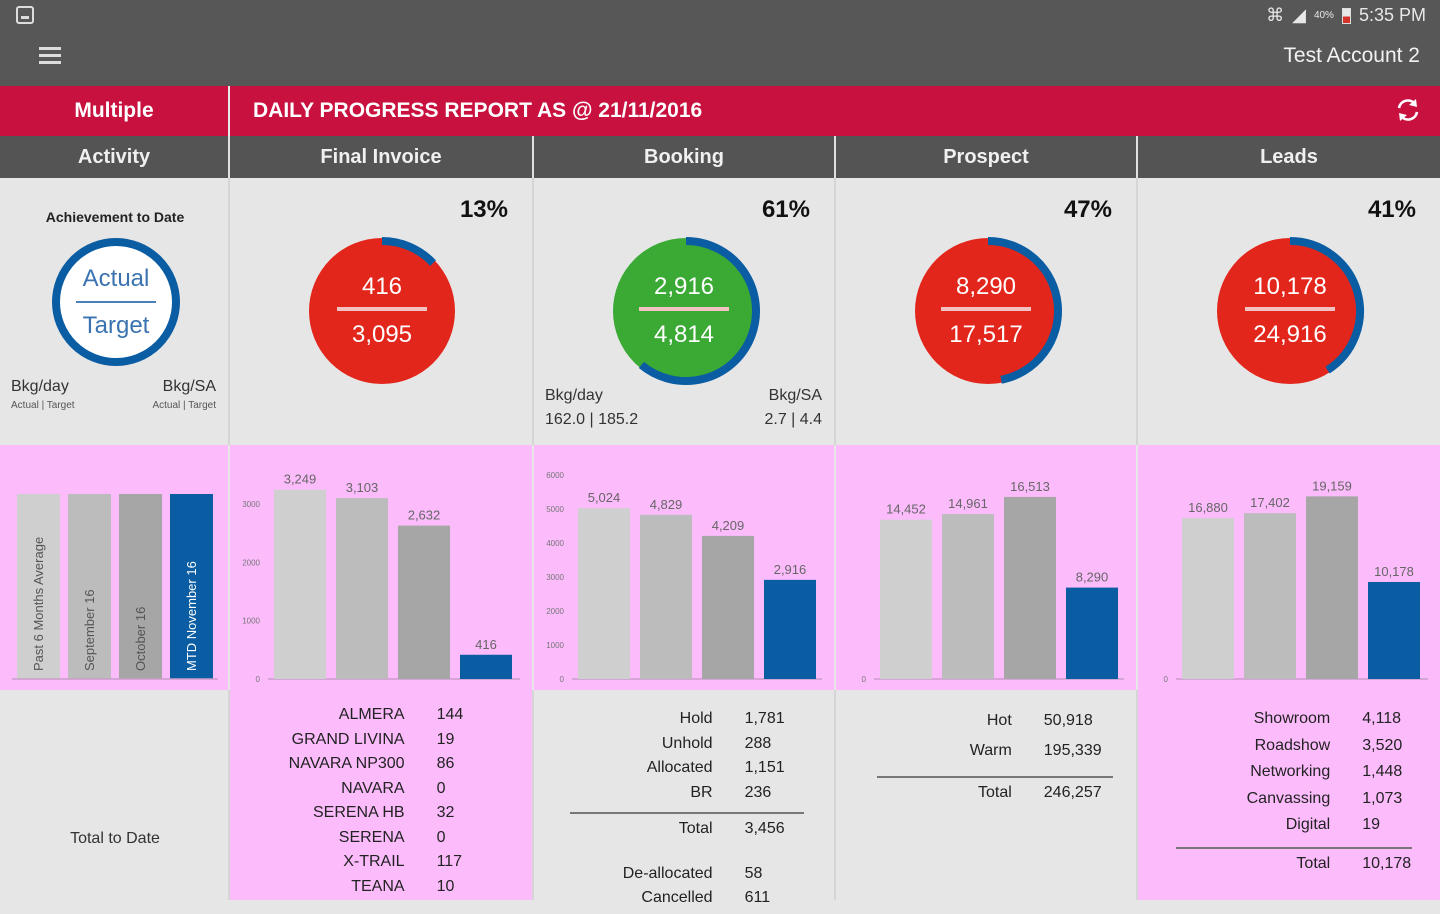  Describe the element at coordinates (191, 616) in the screenshot. I see `legend-bar-label: MTD November 16` at that location.